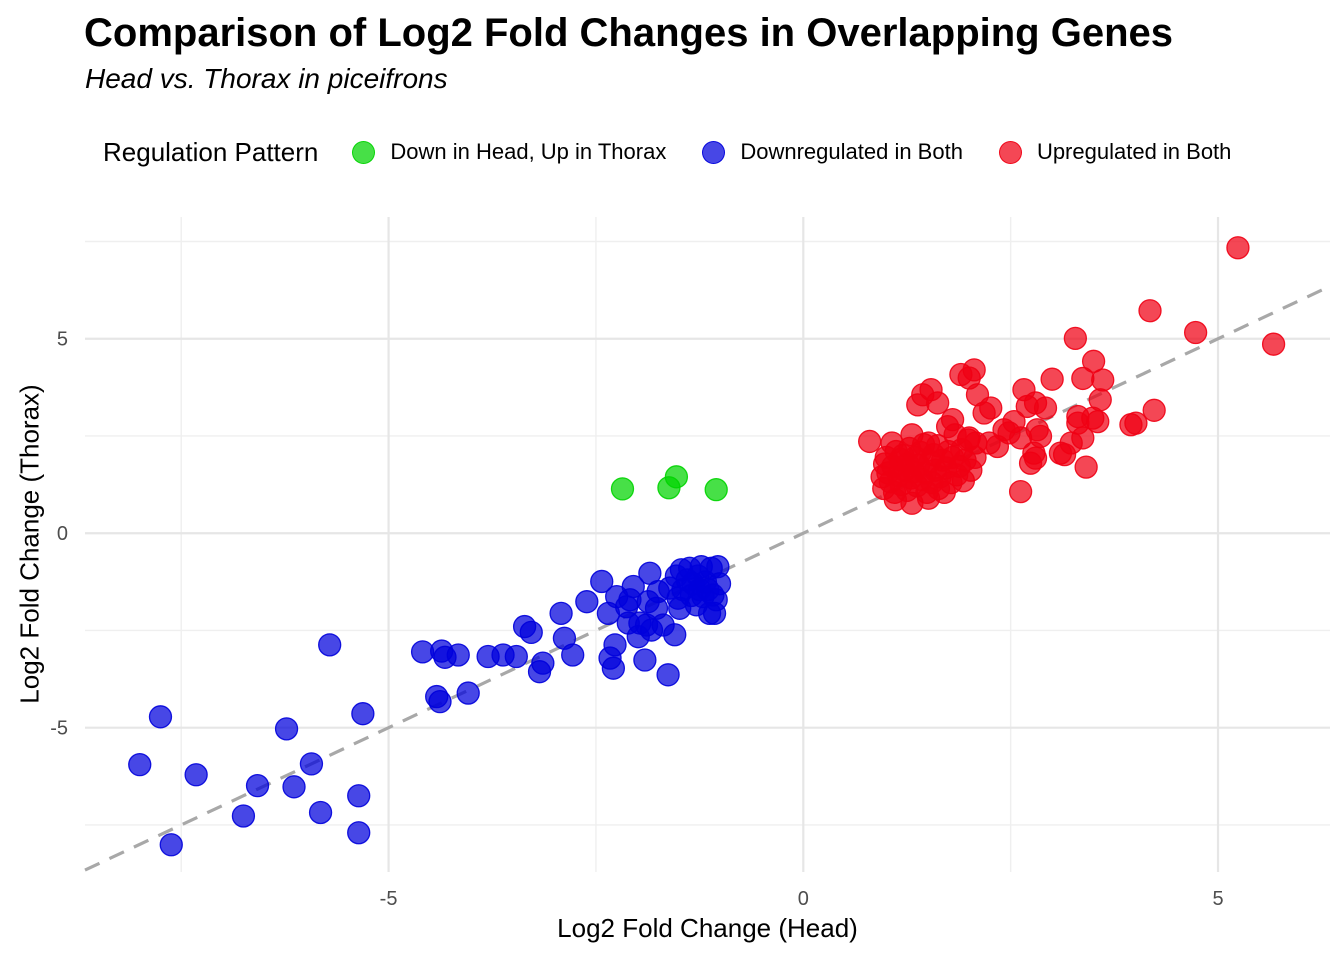  I want to click on legend-item: Downregulated in Both, so click(832, 152).